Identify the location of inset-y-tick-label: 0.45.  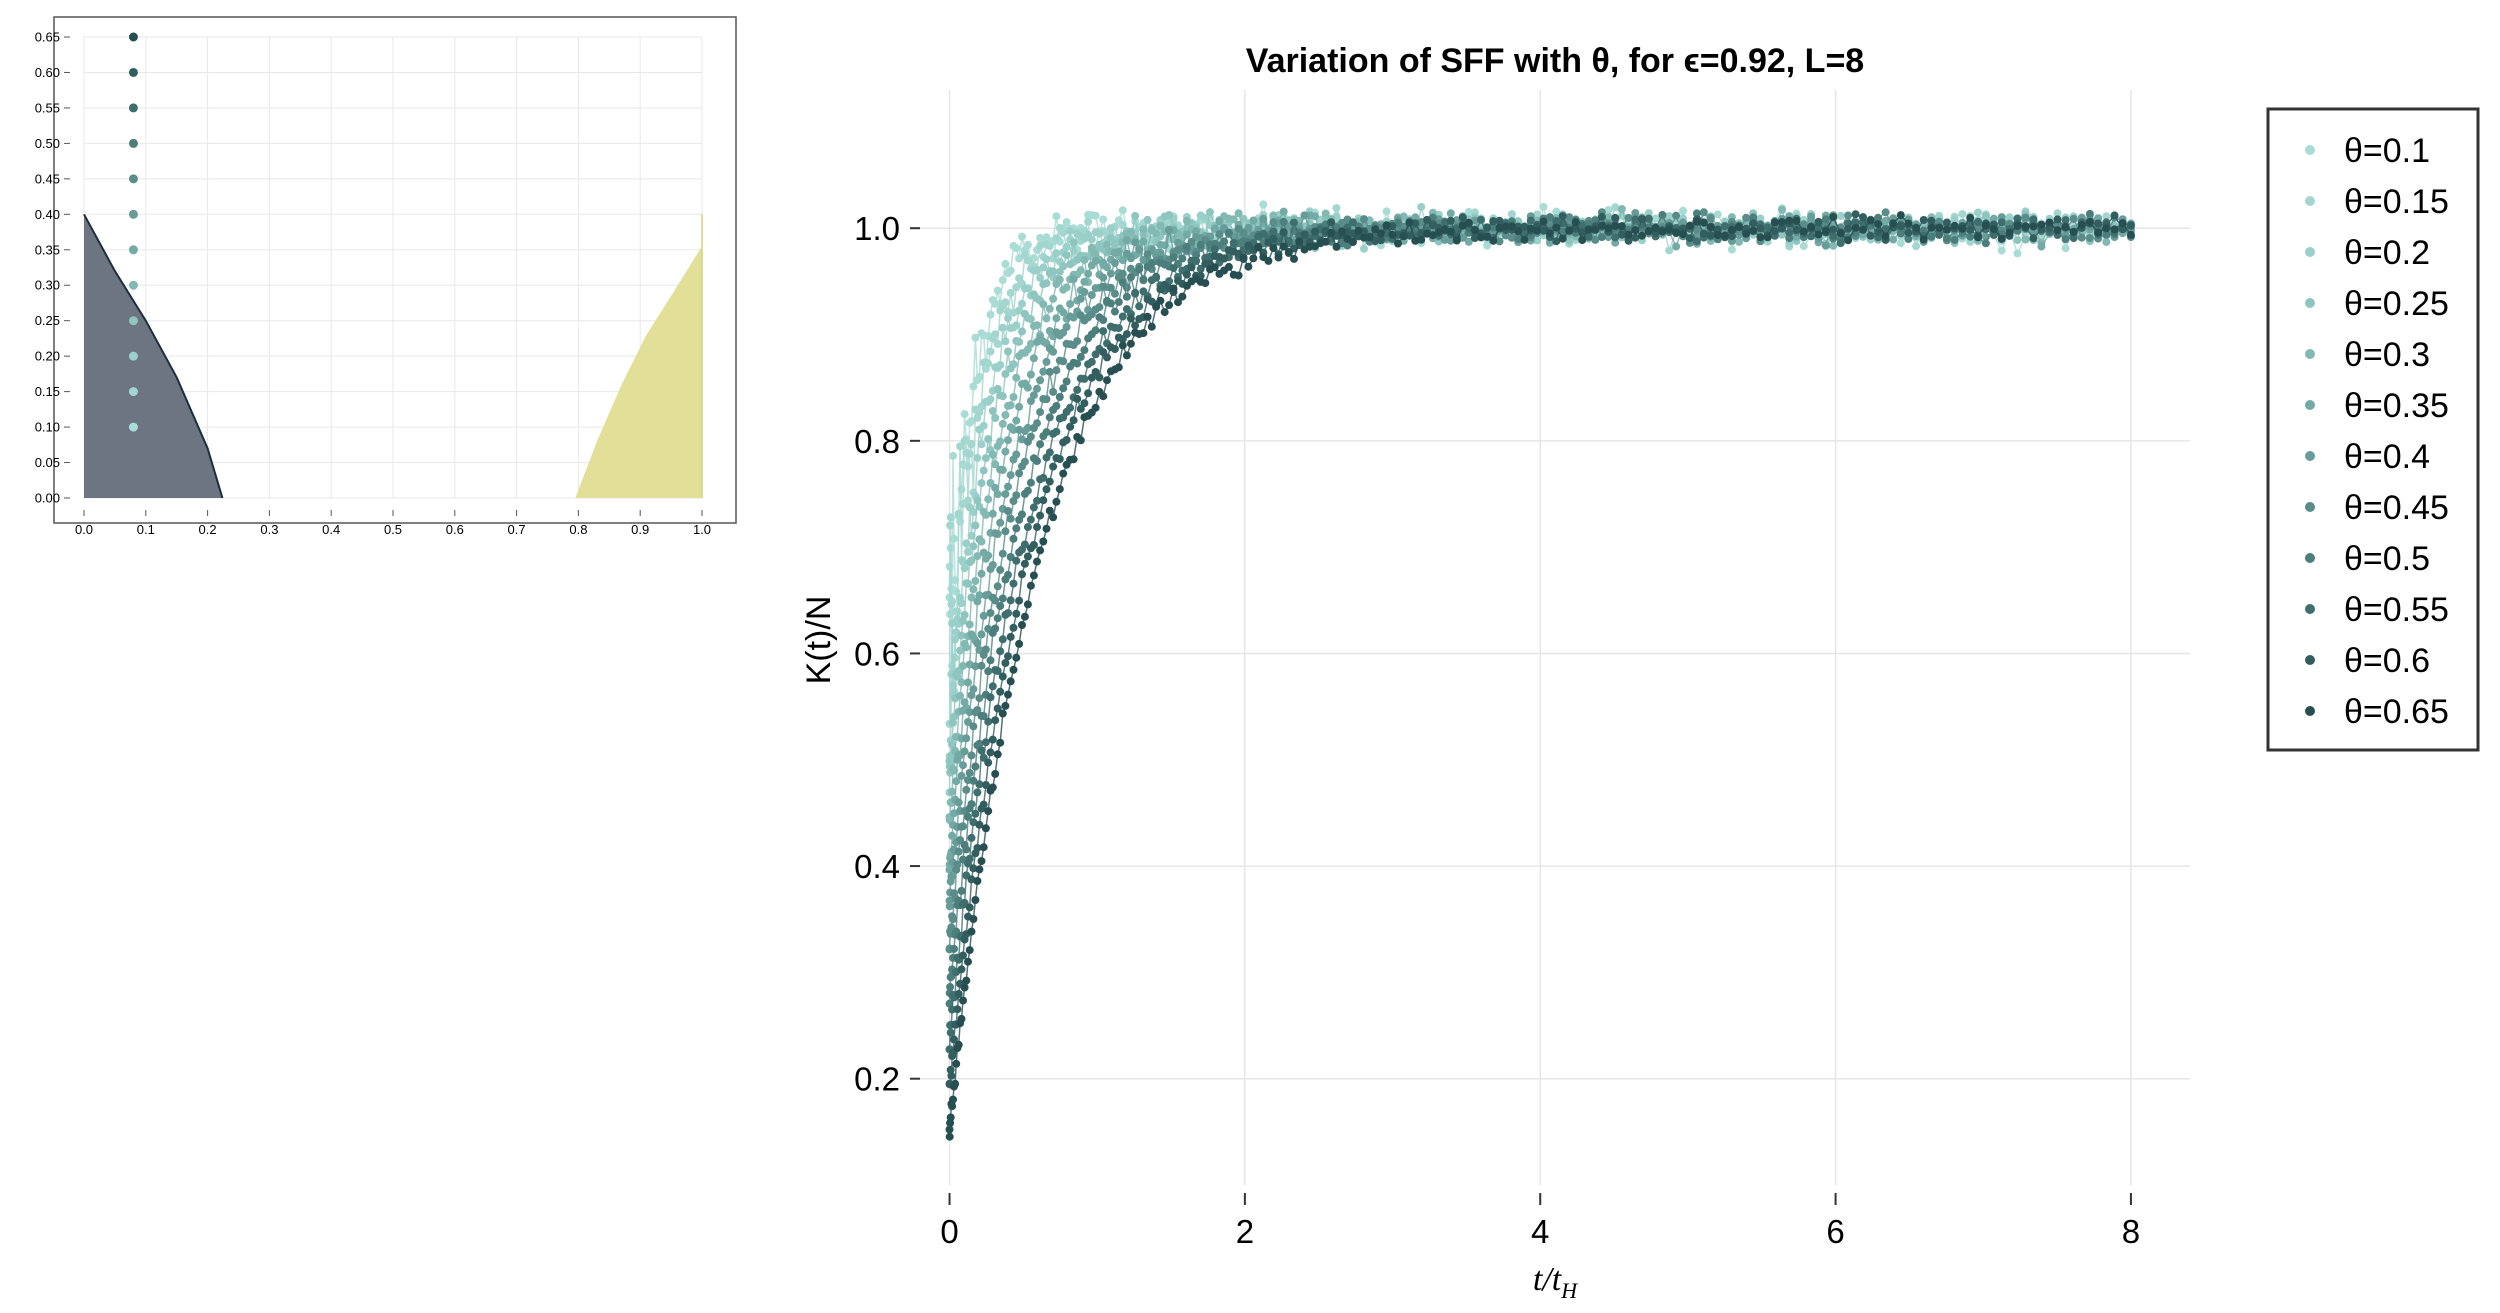
(47, 178).